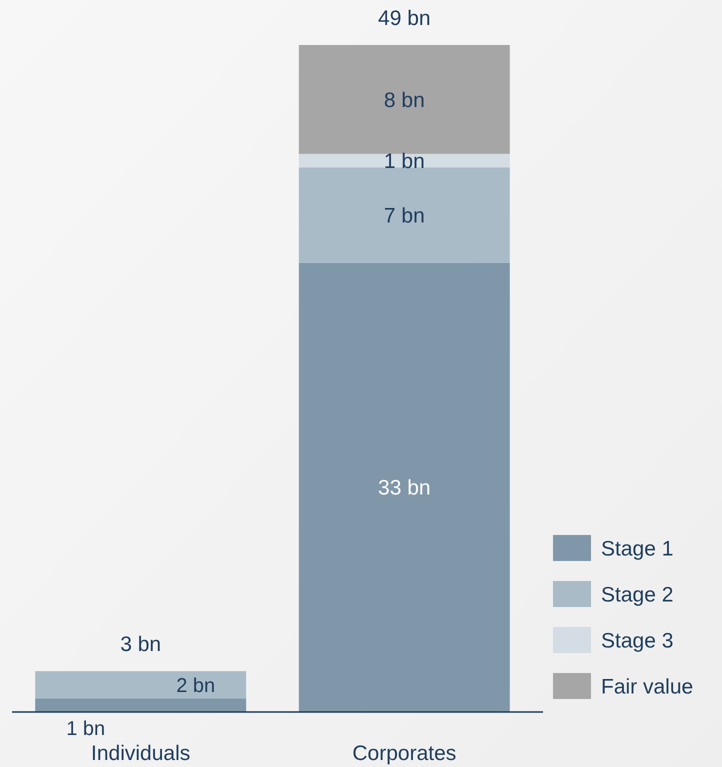 The image size is (722, 767). Describe the element at coordinates (637, 548) in the screenshot. I see `legend-label: Stage 1` at that location.